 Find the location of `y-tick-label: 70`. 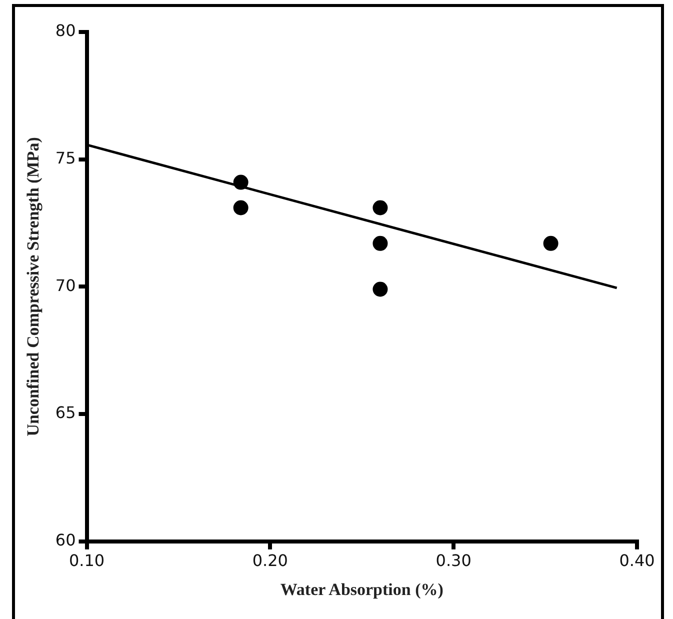

y-tick-label: 70 is located at coordinates (65, 285).